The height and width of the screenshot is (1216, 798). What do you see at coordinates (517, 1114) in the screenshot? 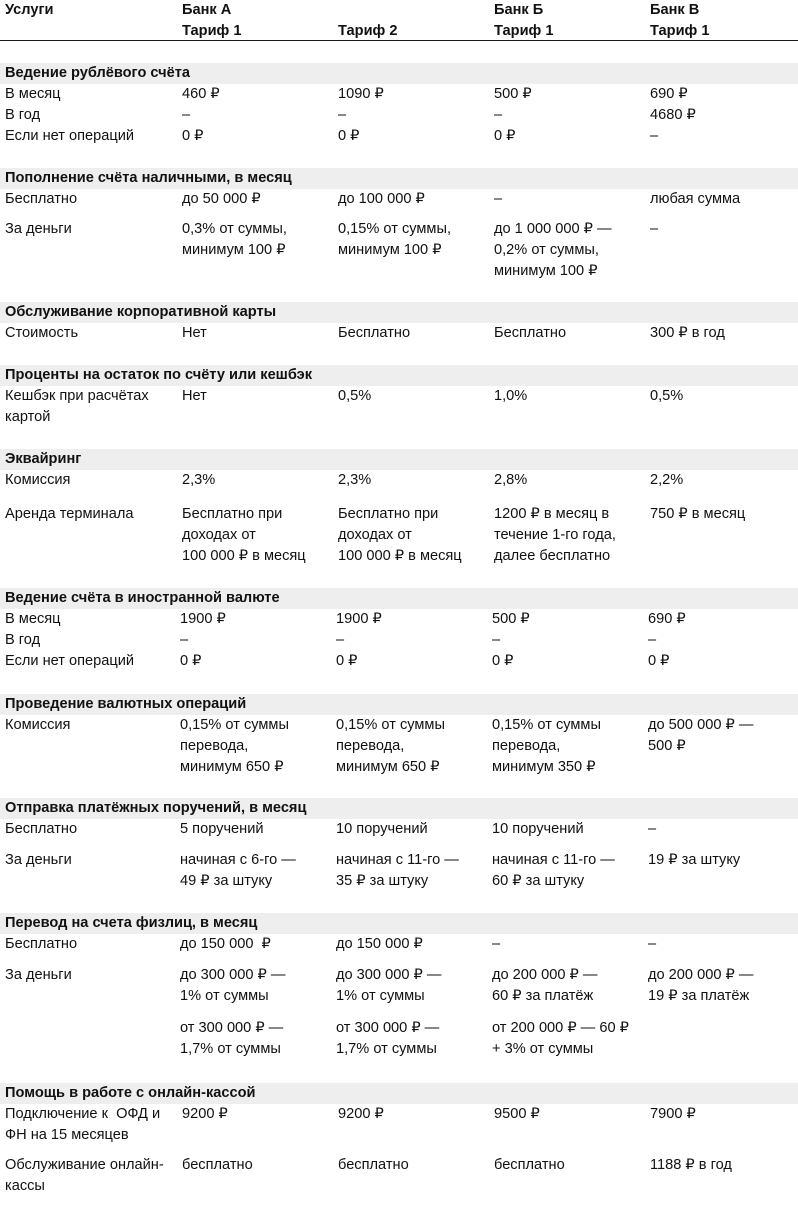
I see `bank-b-tariff-1-value: 9500 ₽` at bounding box center [517, 1114].